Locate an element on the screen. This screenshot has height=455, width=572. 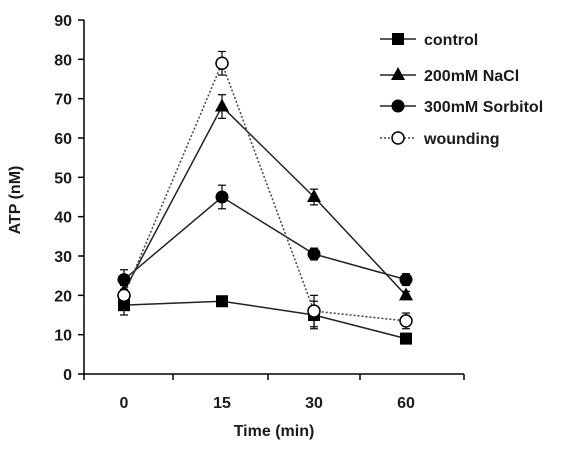
legend: control 200mM NaCl 300mM Sorbitol wounding is located at coordinates (461, 90).